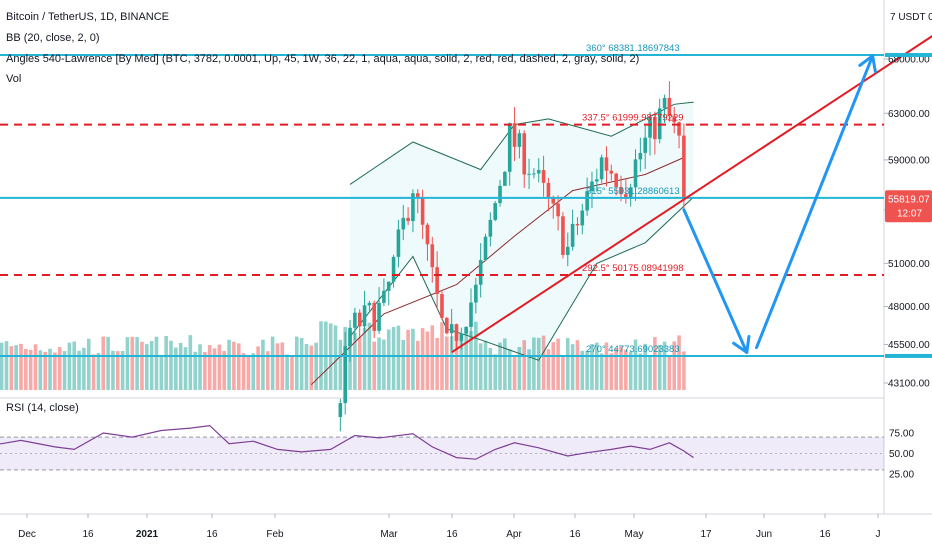 Image resolution: width=932 pixels, height=550 pixels. I want to click on price-tick-label: 45500.00, so click(909, 345).